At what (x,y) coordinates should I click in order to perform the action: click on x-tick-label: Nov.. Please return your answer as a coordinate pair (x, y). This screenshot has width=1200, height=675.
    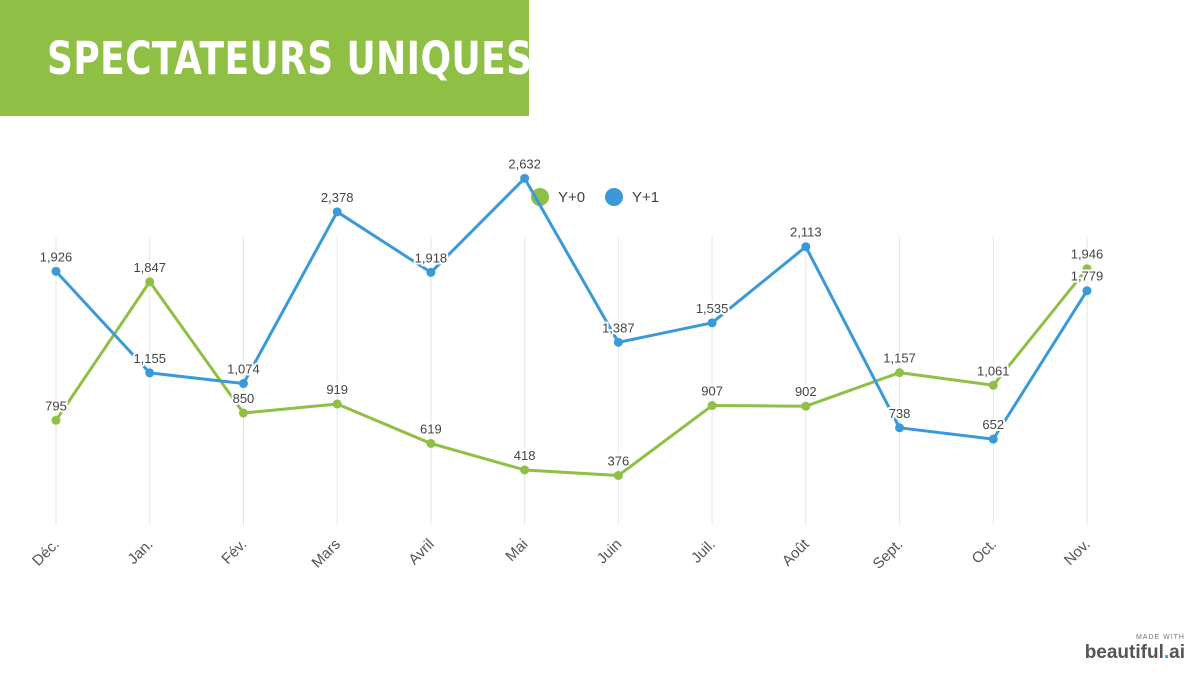
    Looking at the image, I should click on (1077, 552).